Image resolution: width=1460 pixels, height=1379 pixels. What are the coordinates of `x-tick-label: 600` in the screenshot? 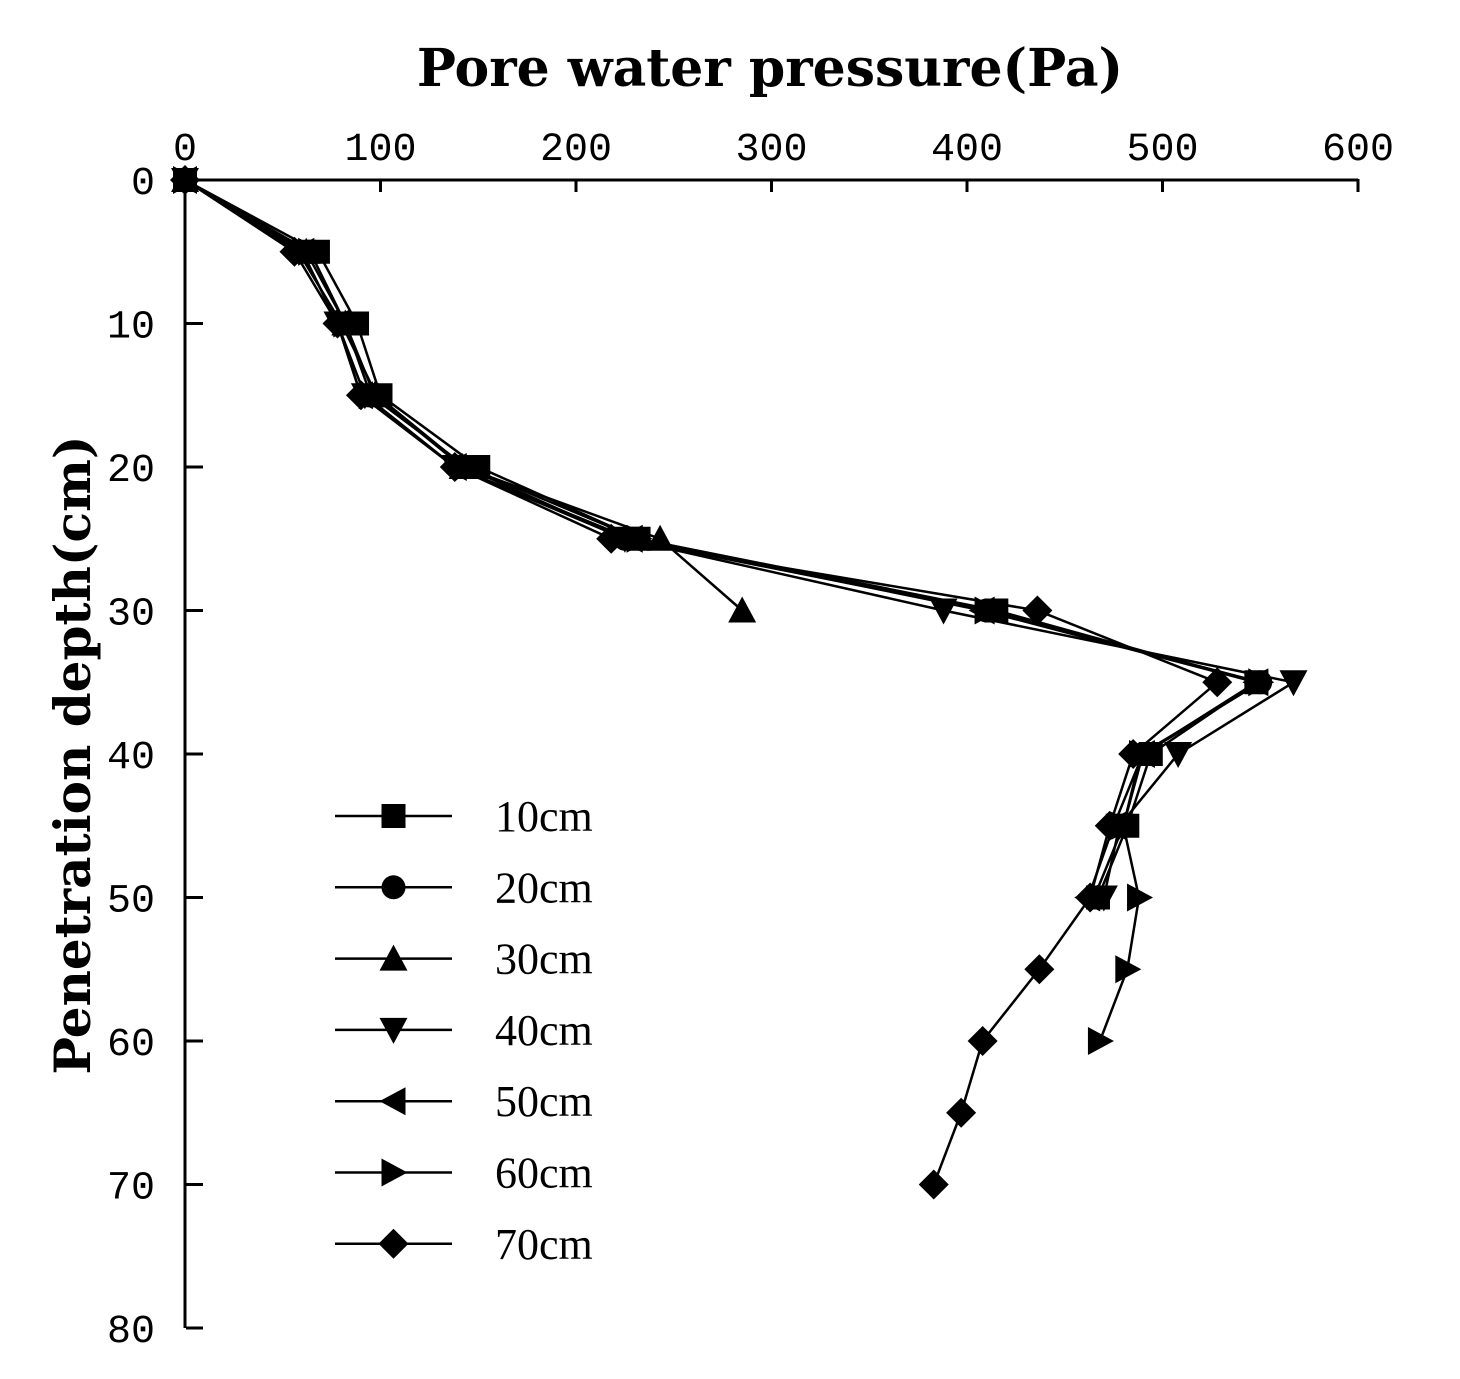 It's located at (1358, 150).